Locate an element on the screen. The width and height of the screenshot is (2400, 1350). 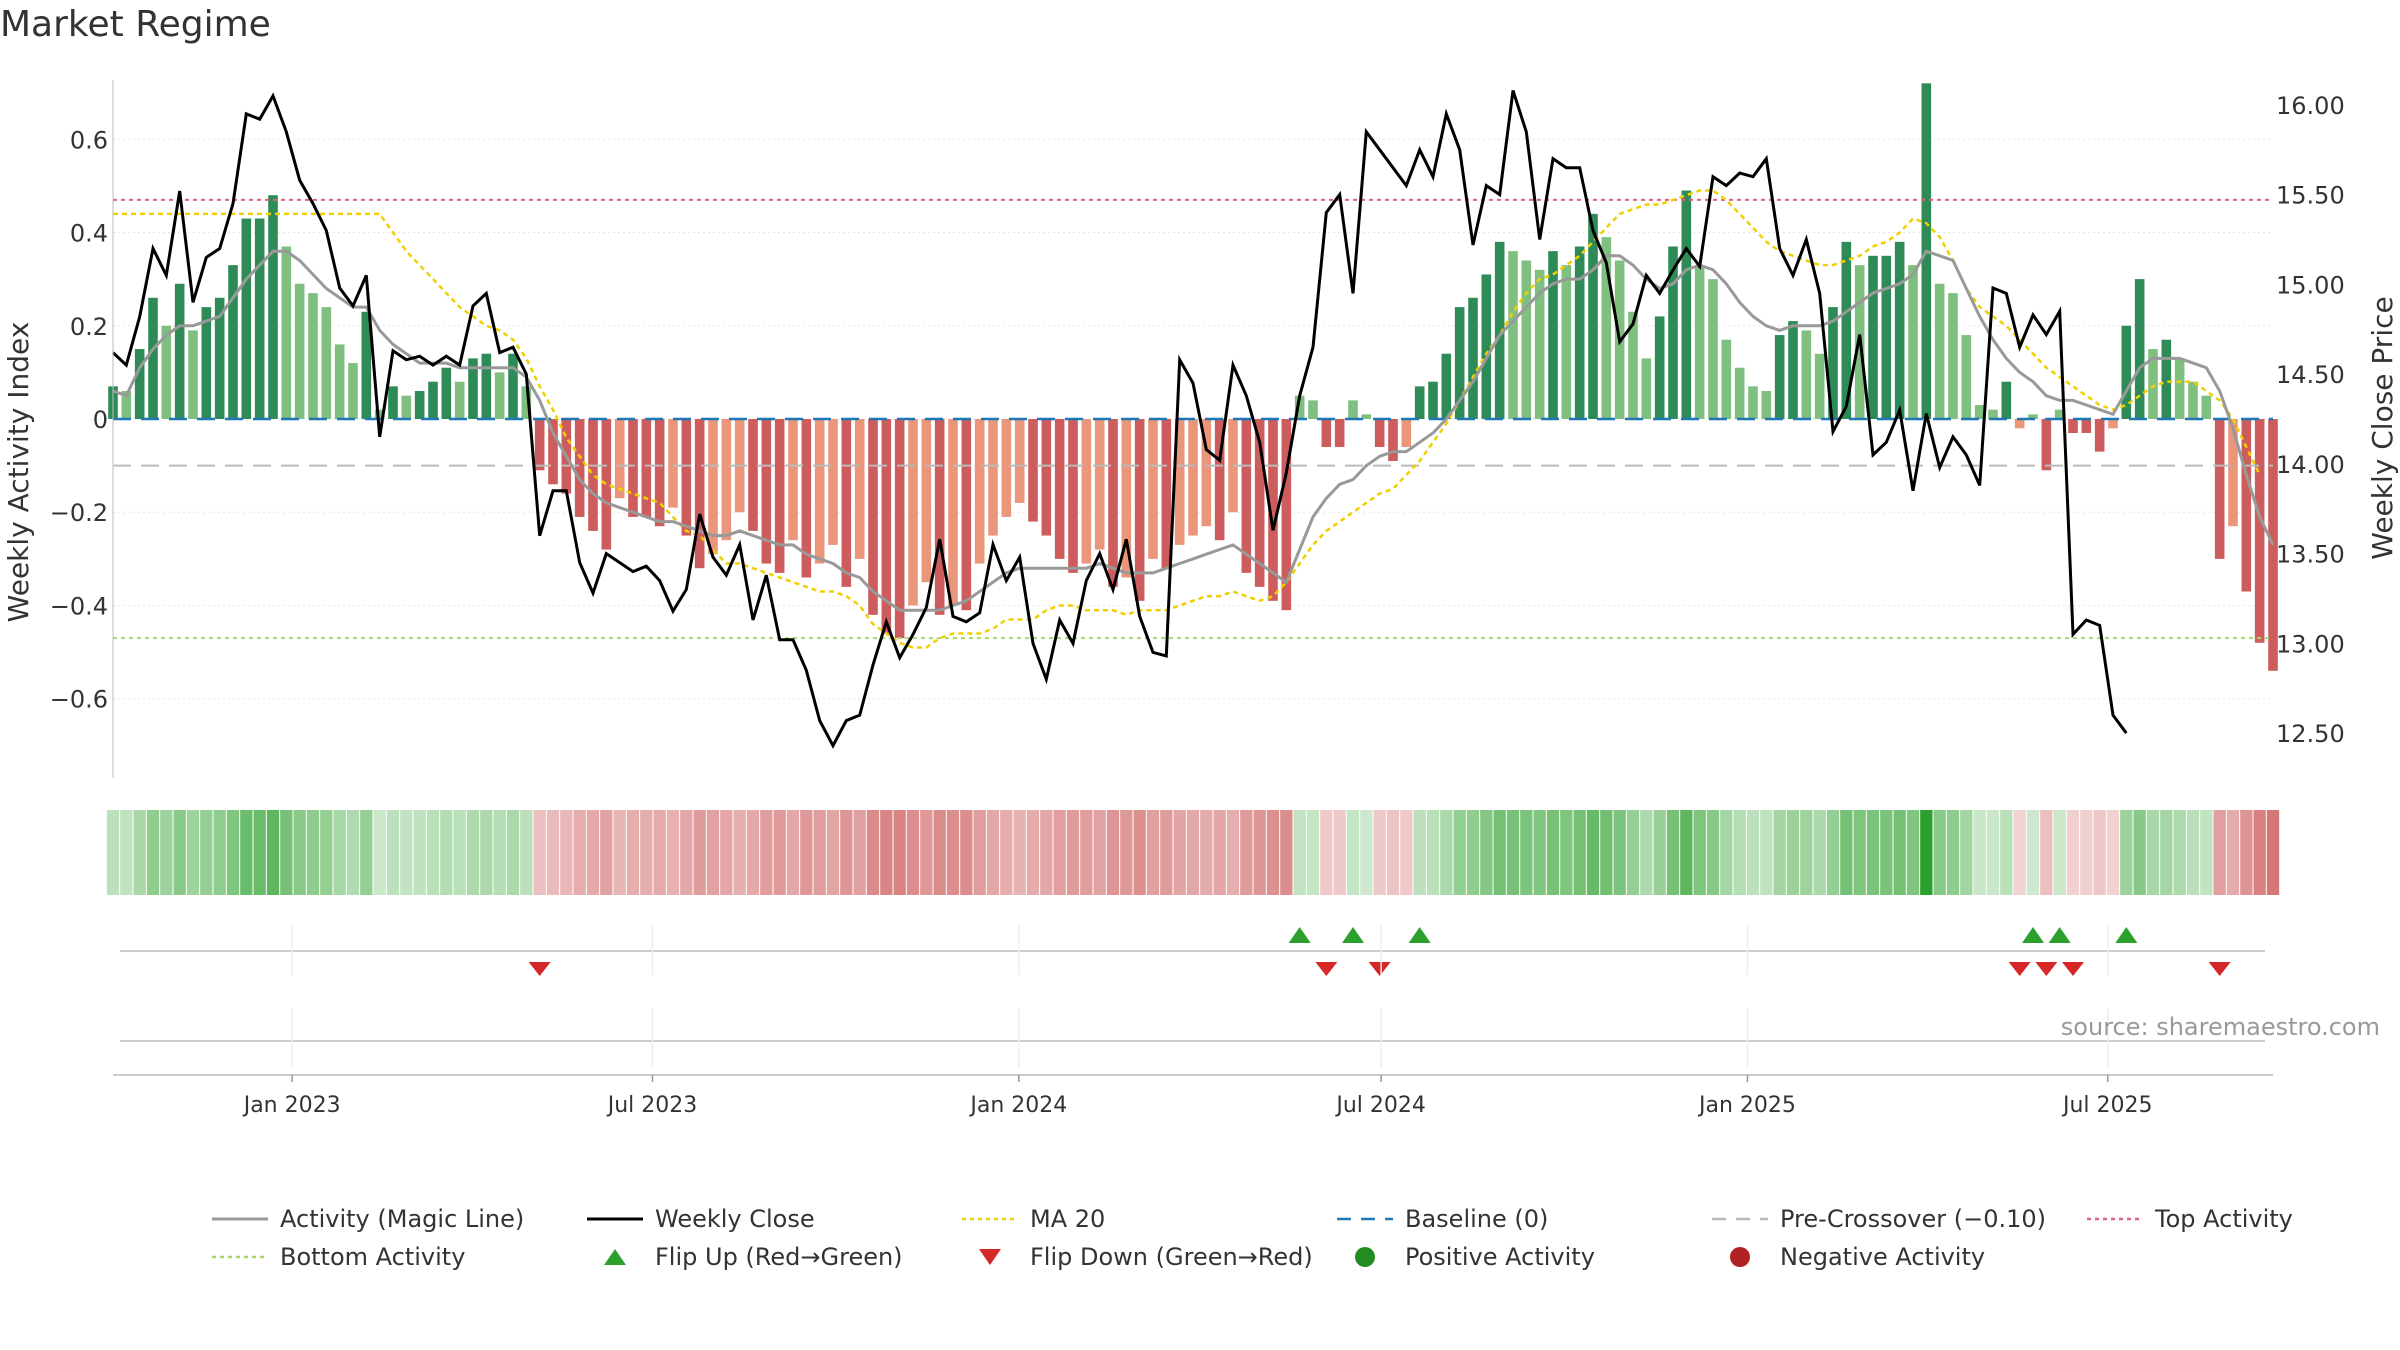
legend-item: Positive Activity is located at coordinates (1522, 1257).